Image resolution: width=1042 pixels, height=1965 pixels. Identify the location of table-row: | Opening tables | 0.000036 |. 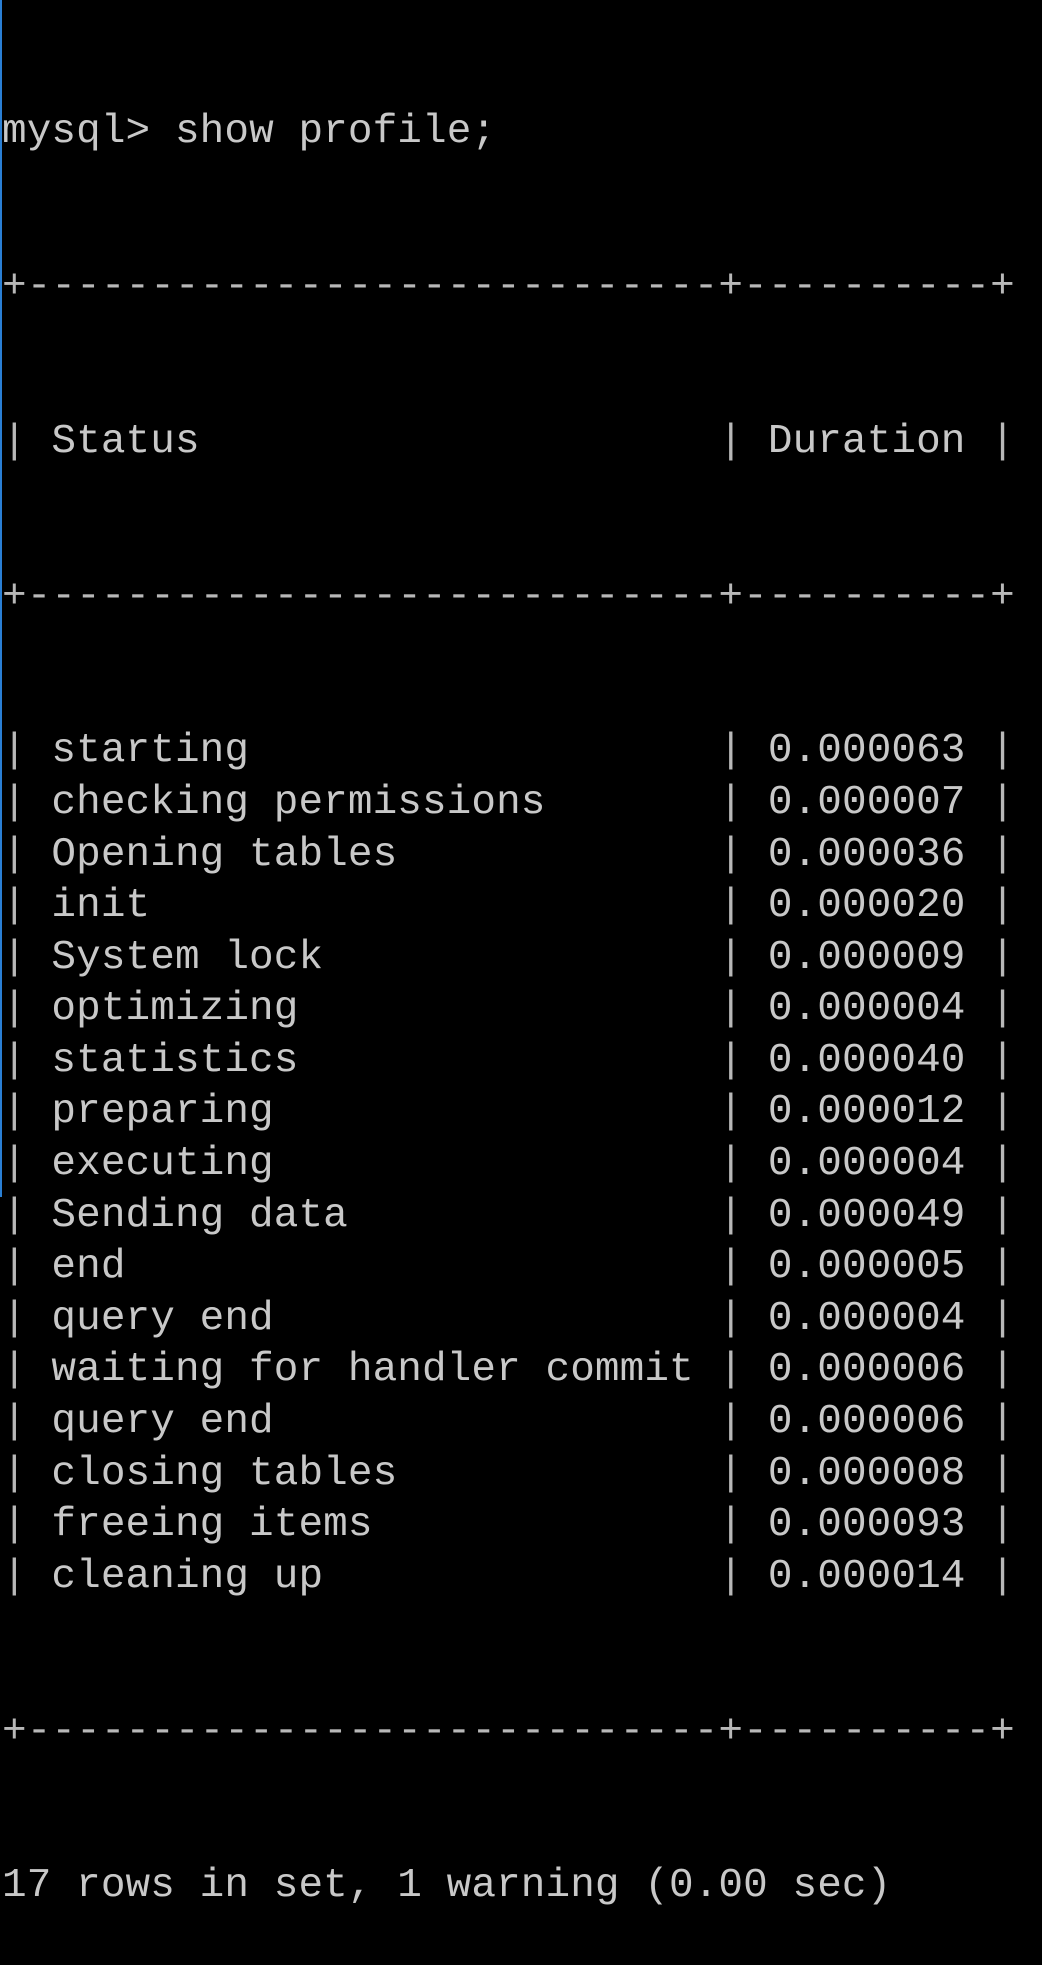
(508, 854).